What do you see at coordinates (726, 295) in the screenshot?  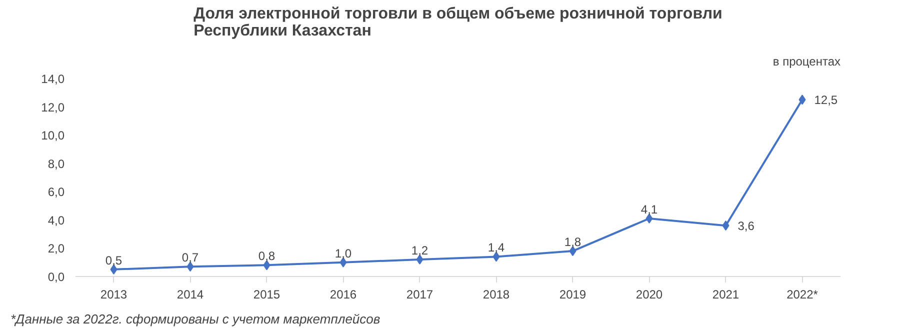 I see `x-tick-label: 2021` at bounding box center [726, 295].